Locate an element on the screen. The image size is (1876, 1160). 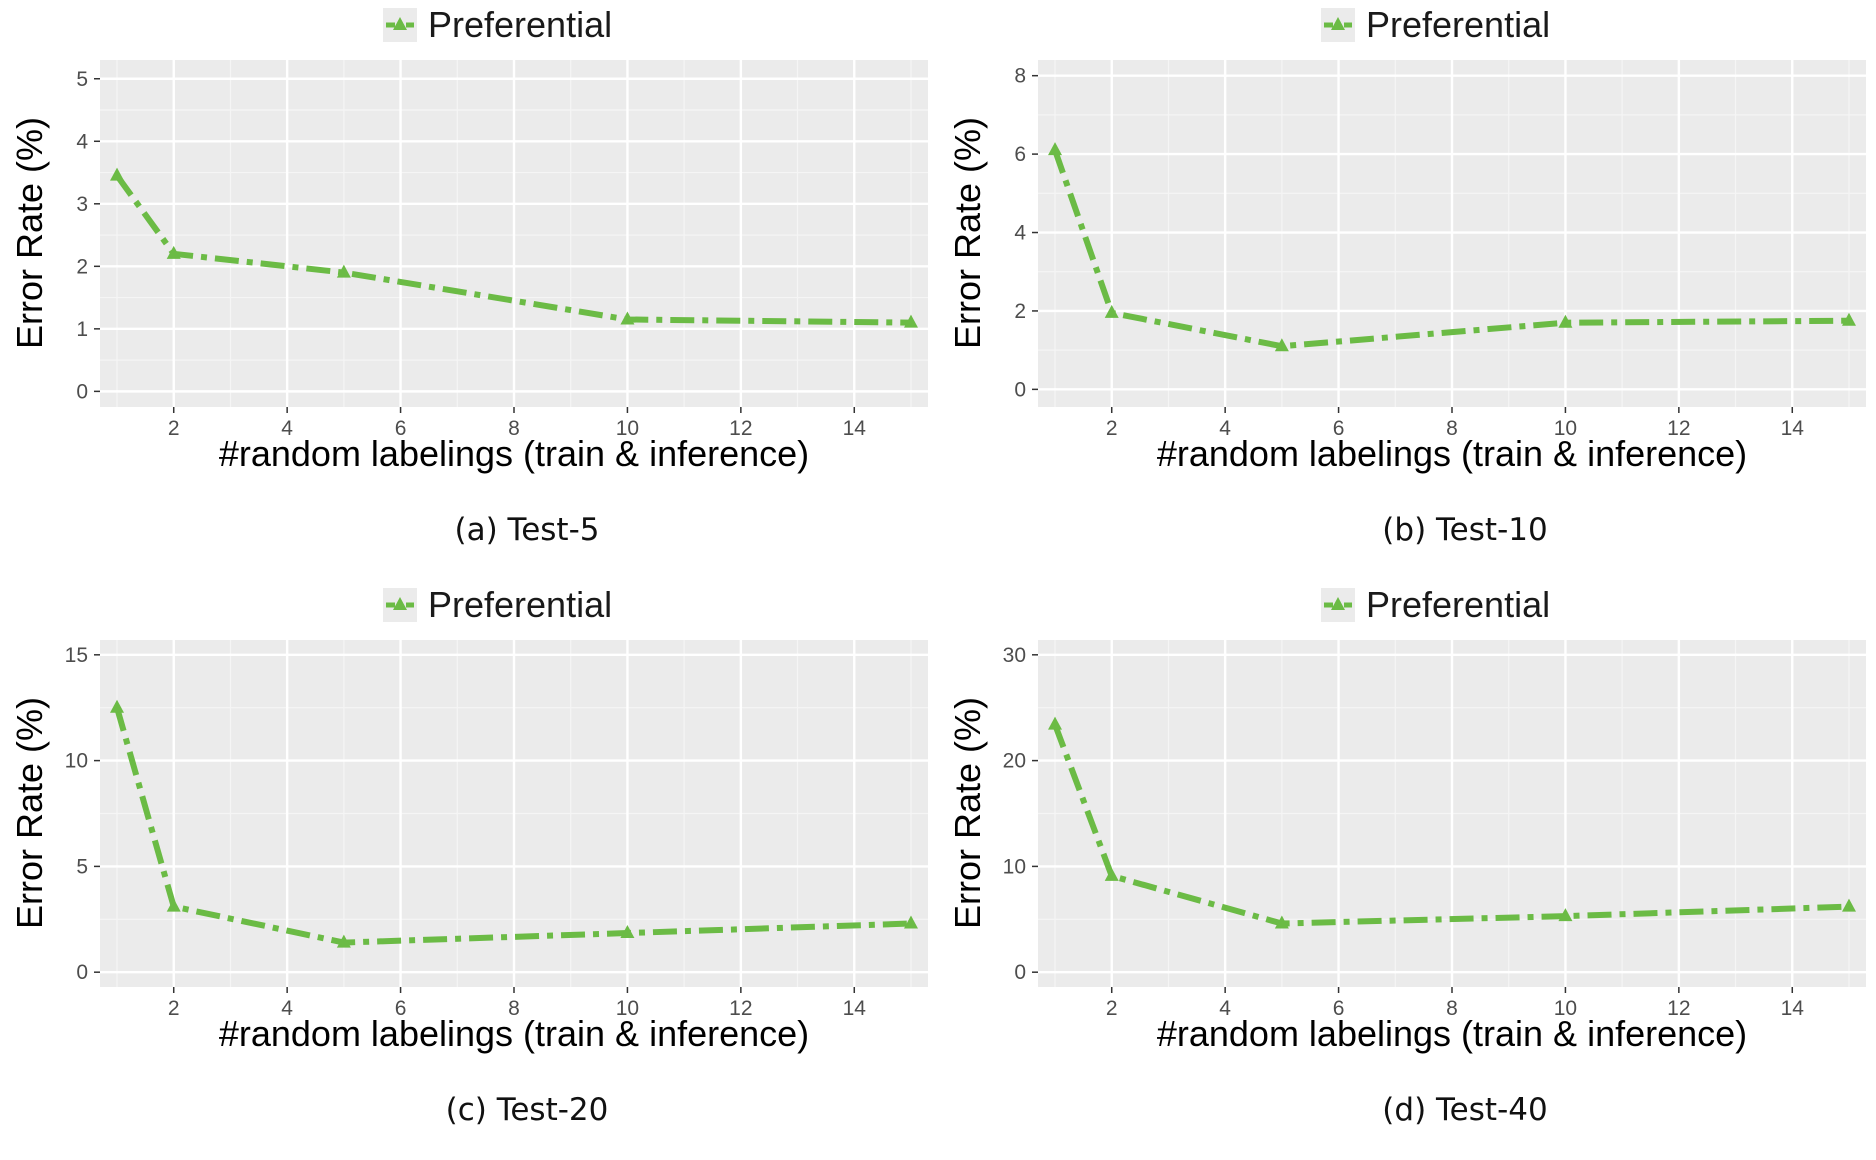
y-tick-label: 20 is located at coordinates (1014, 761).